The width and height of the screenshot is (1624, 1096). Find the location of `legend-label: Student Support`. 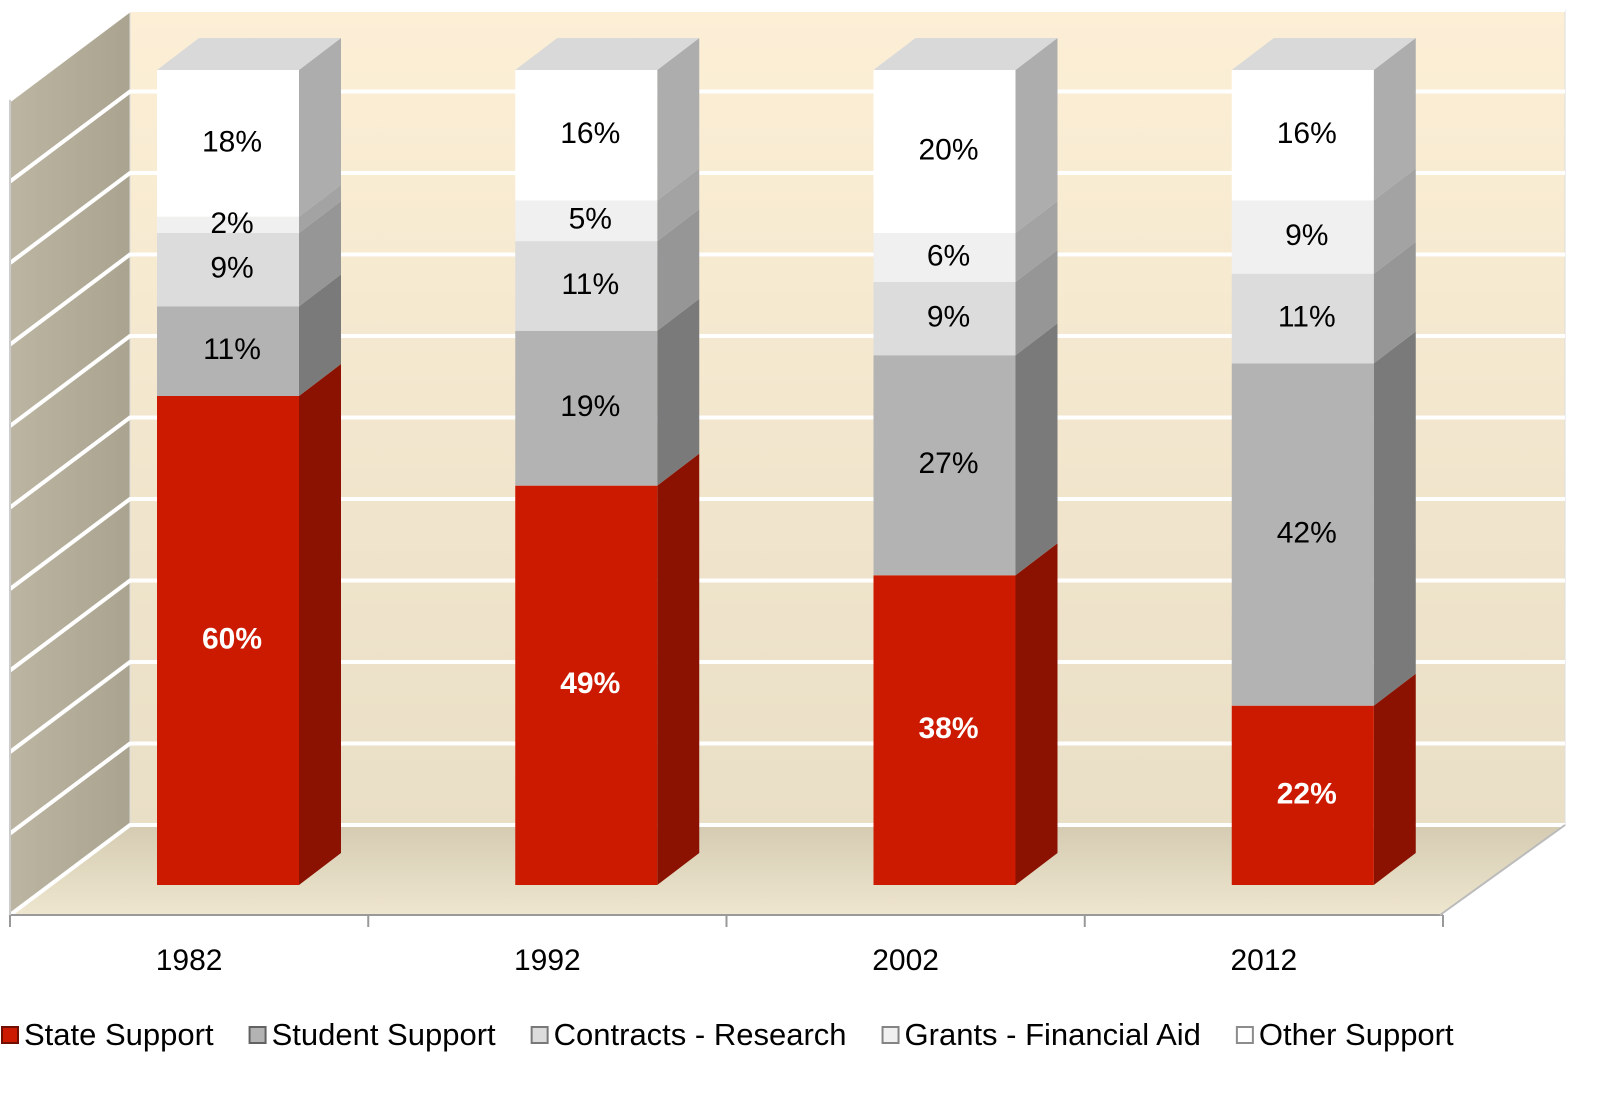

legend-label: Student Support is located at coordinates (384, 1034).